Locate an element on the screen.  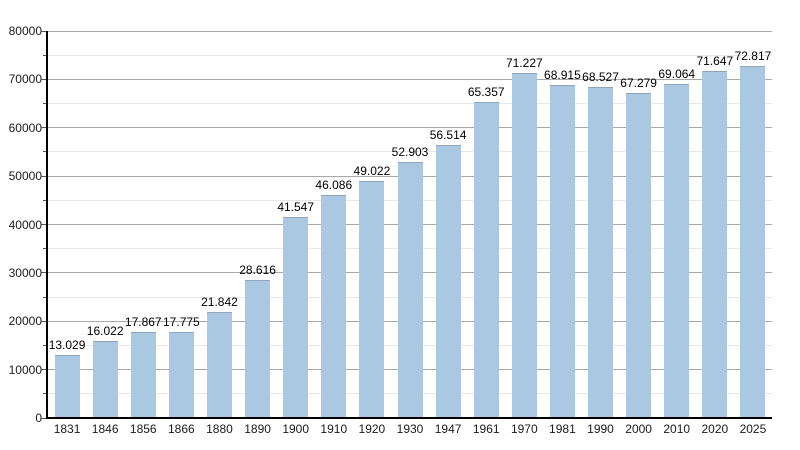
bar-value-label: 71.227 is located at coordinates (524, 63).